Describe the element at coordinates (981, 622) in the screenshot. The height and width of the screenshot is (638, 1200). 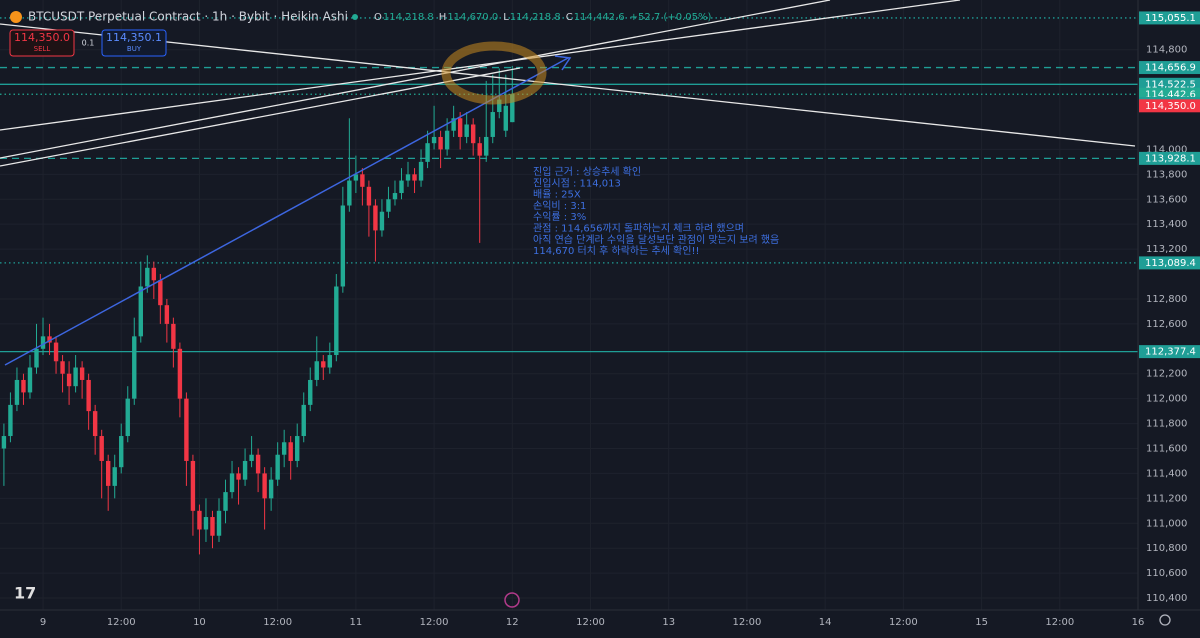
I see `x-tick-label: 15` at that location.